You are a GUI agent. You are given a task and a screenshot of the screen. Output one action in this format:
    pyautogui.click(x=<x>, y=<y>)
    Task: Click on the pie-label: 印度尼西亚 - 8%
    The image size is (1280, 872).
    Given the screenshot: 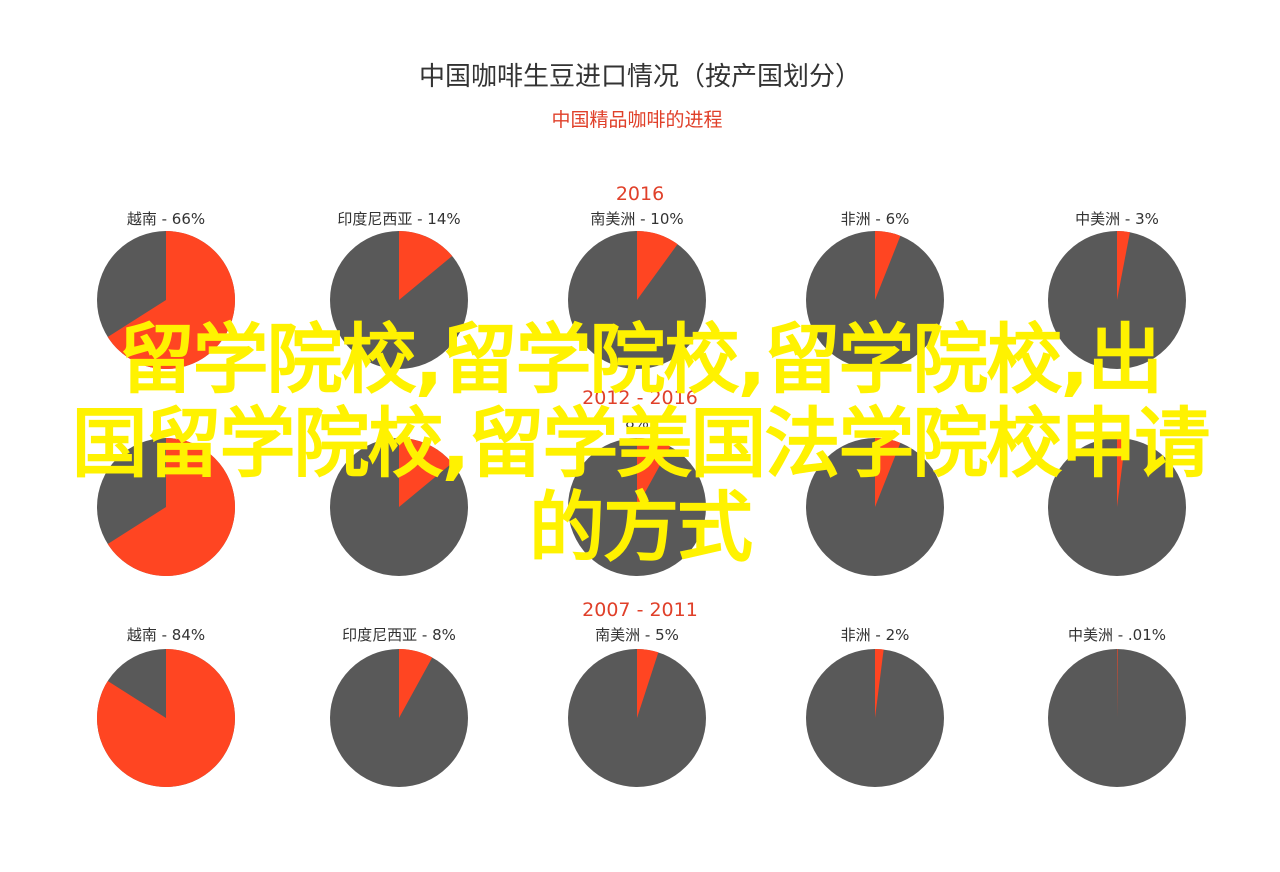 What is the action you would take?
    pyautogui.click(x=399, y=635)
    